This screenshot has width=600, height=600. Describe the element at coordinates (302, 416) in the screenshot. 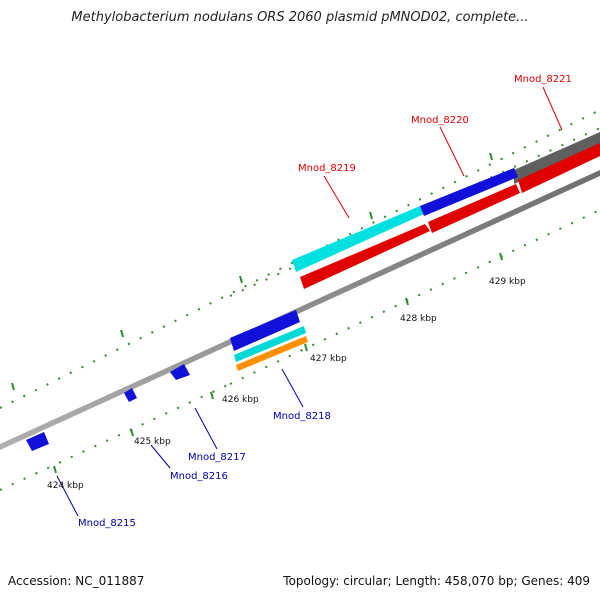

I see `gene-label-mnod-8218: Mnod_8218` at that location.